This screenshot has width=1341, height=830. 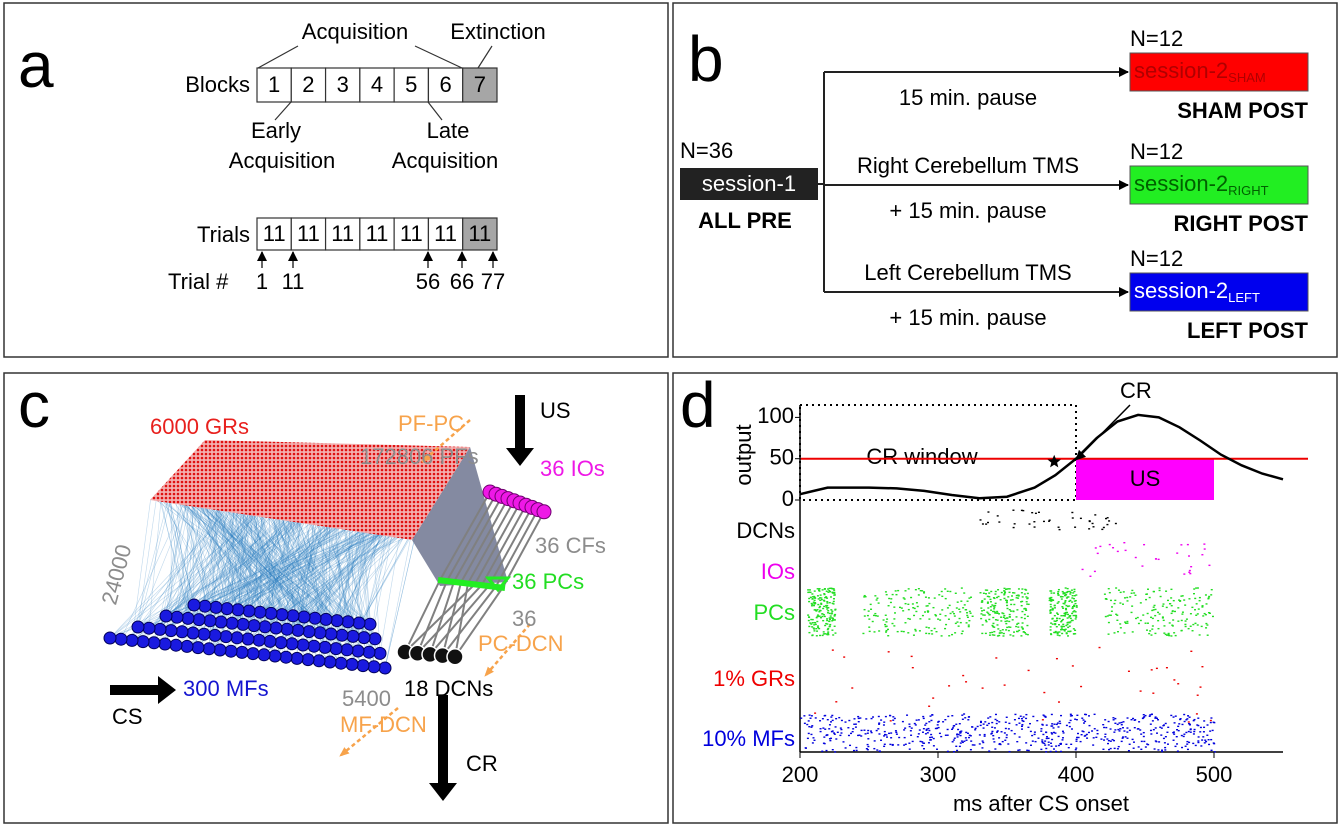 I want to click on phase-label: Late, so click(x=448, y=130).